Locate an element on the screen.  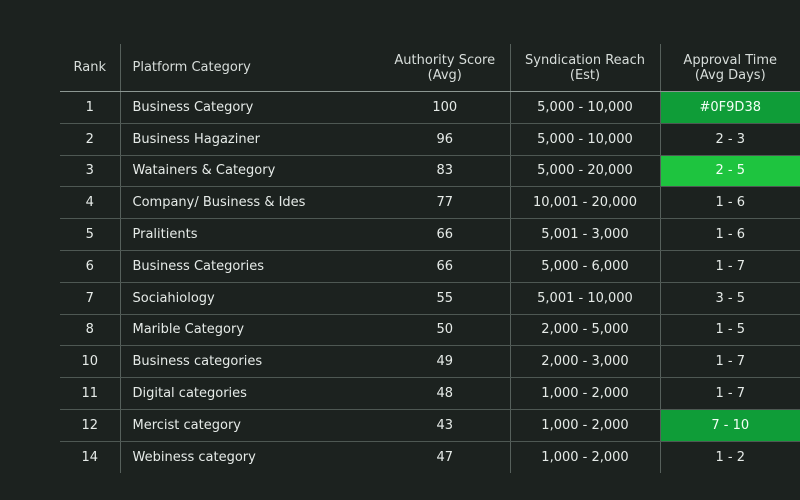
category-cell: Pralitients is located at coordinates (249, 234).